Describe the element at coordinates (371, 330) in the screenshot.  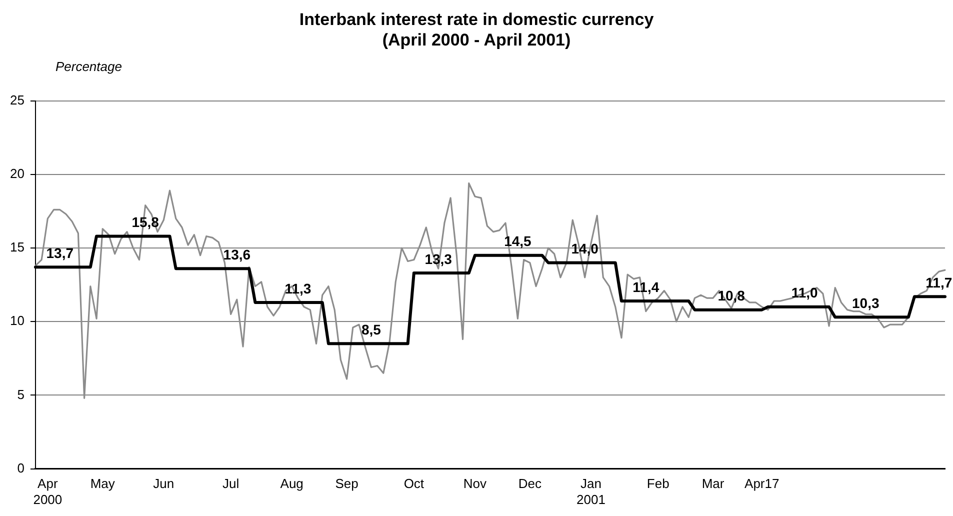
I see `data-label: 8,5` at that location.